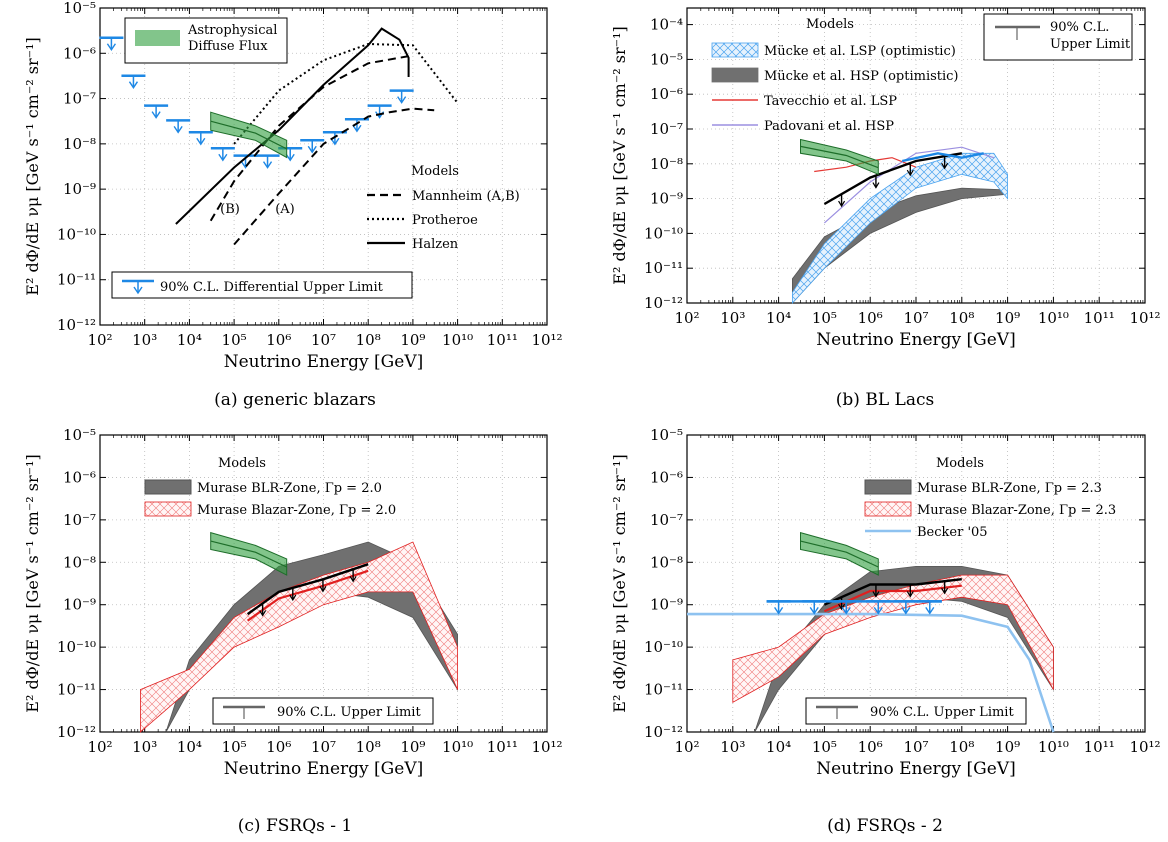  What do you see at coordinates (952, 532) in the screenshot?
I see `legend-model-label: Becker '05` at bounding box center [952, 532].